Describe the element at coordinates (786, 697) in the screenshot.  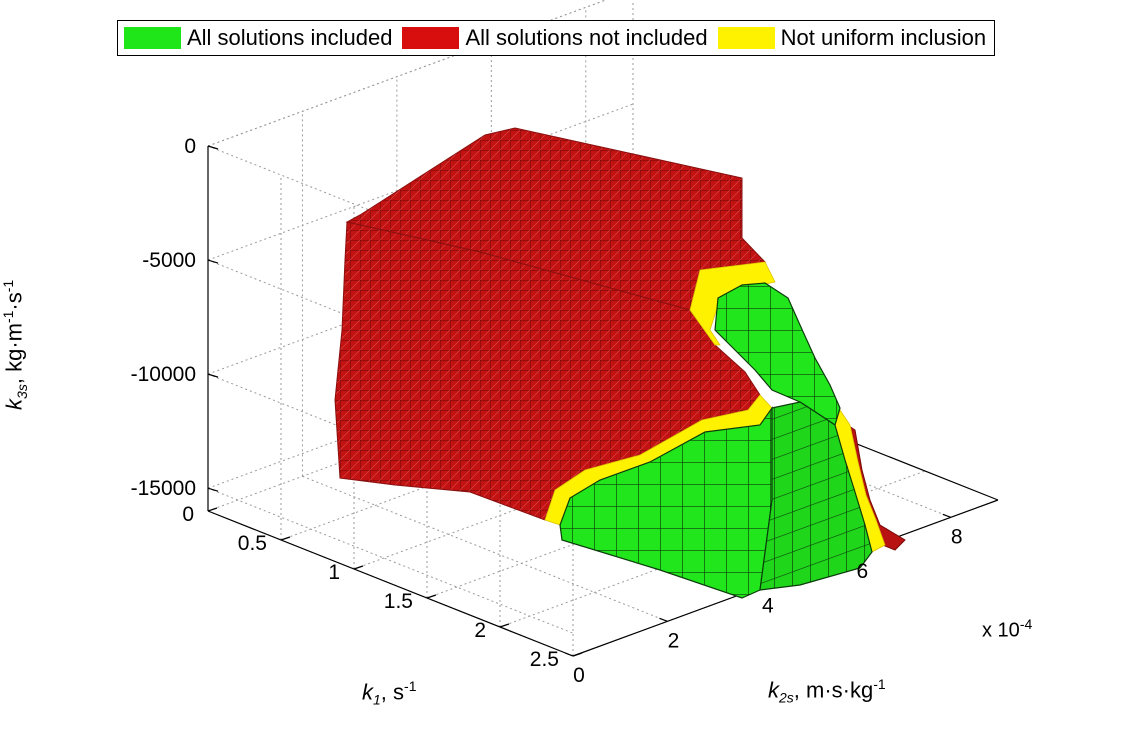
I see `k2s-label-sub: 2s` at that location.